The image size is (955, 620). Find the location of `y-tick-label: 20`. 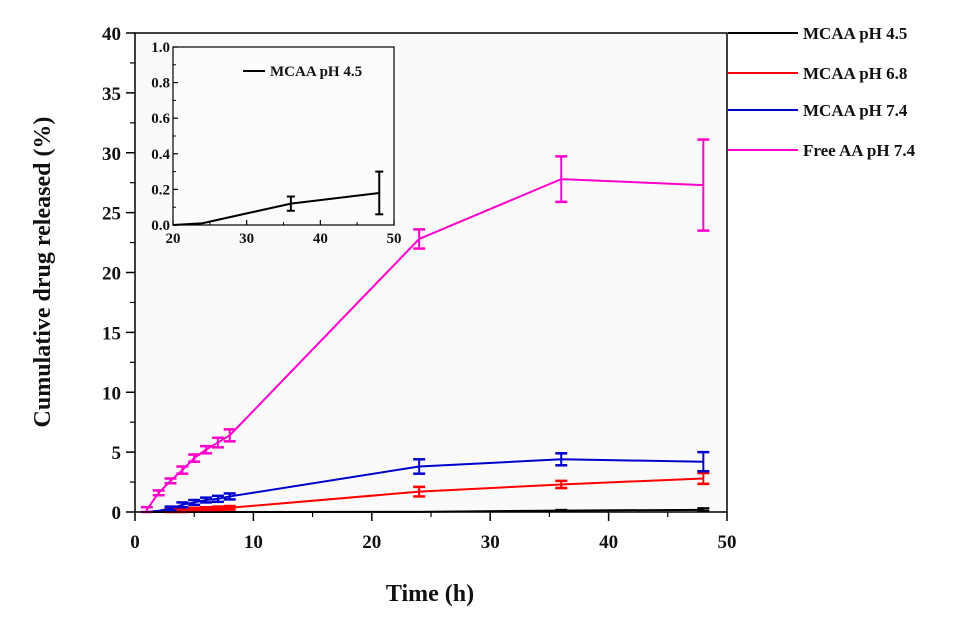

y-tick-label: 20 is located at coordinates (111, 274).